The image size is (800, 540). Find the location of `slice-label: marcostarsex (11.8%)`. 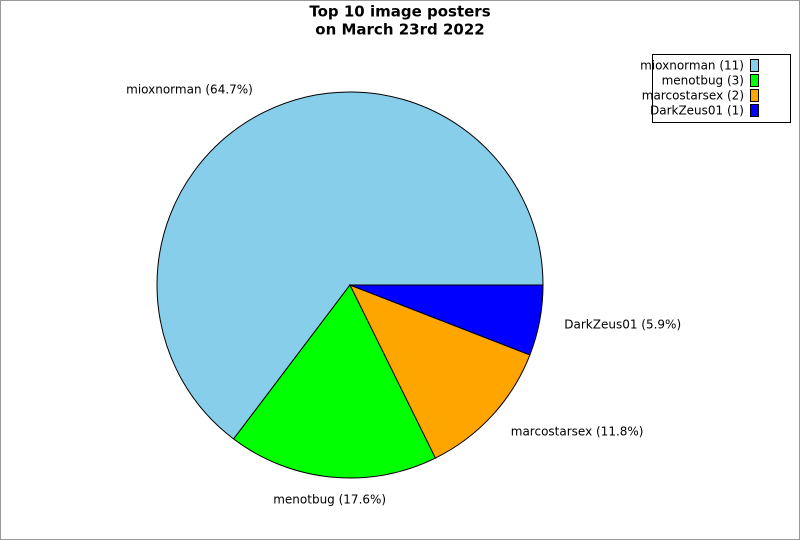

slice-label: marcostarsex (11.8%) is located at coordinates (577, 432).